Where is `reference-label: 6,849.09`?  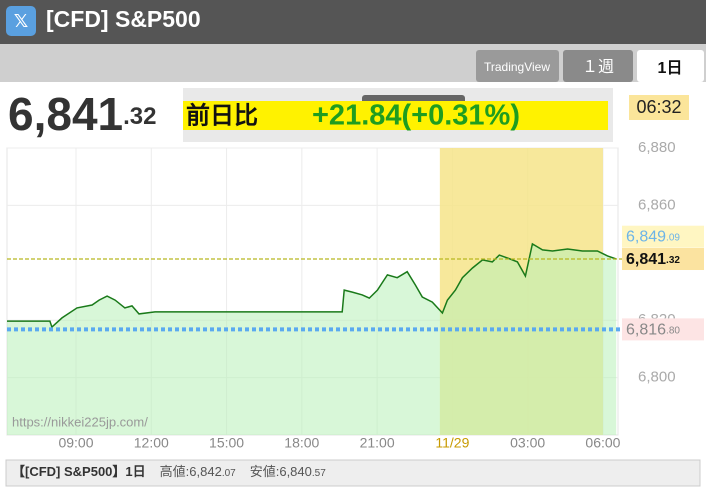
reference-label: 6,849.09 is located at coordinates (653, 237).